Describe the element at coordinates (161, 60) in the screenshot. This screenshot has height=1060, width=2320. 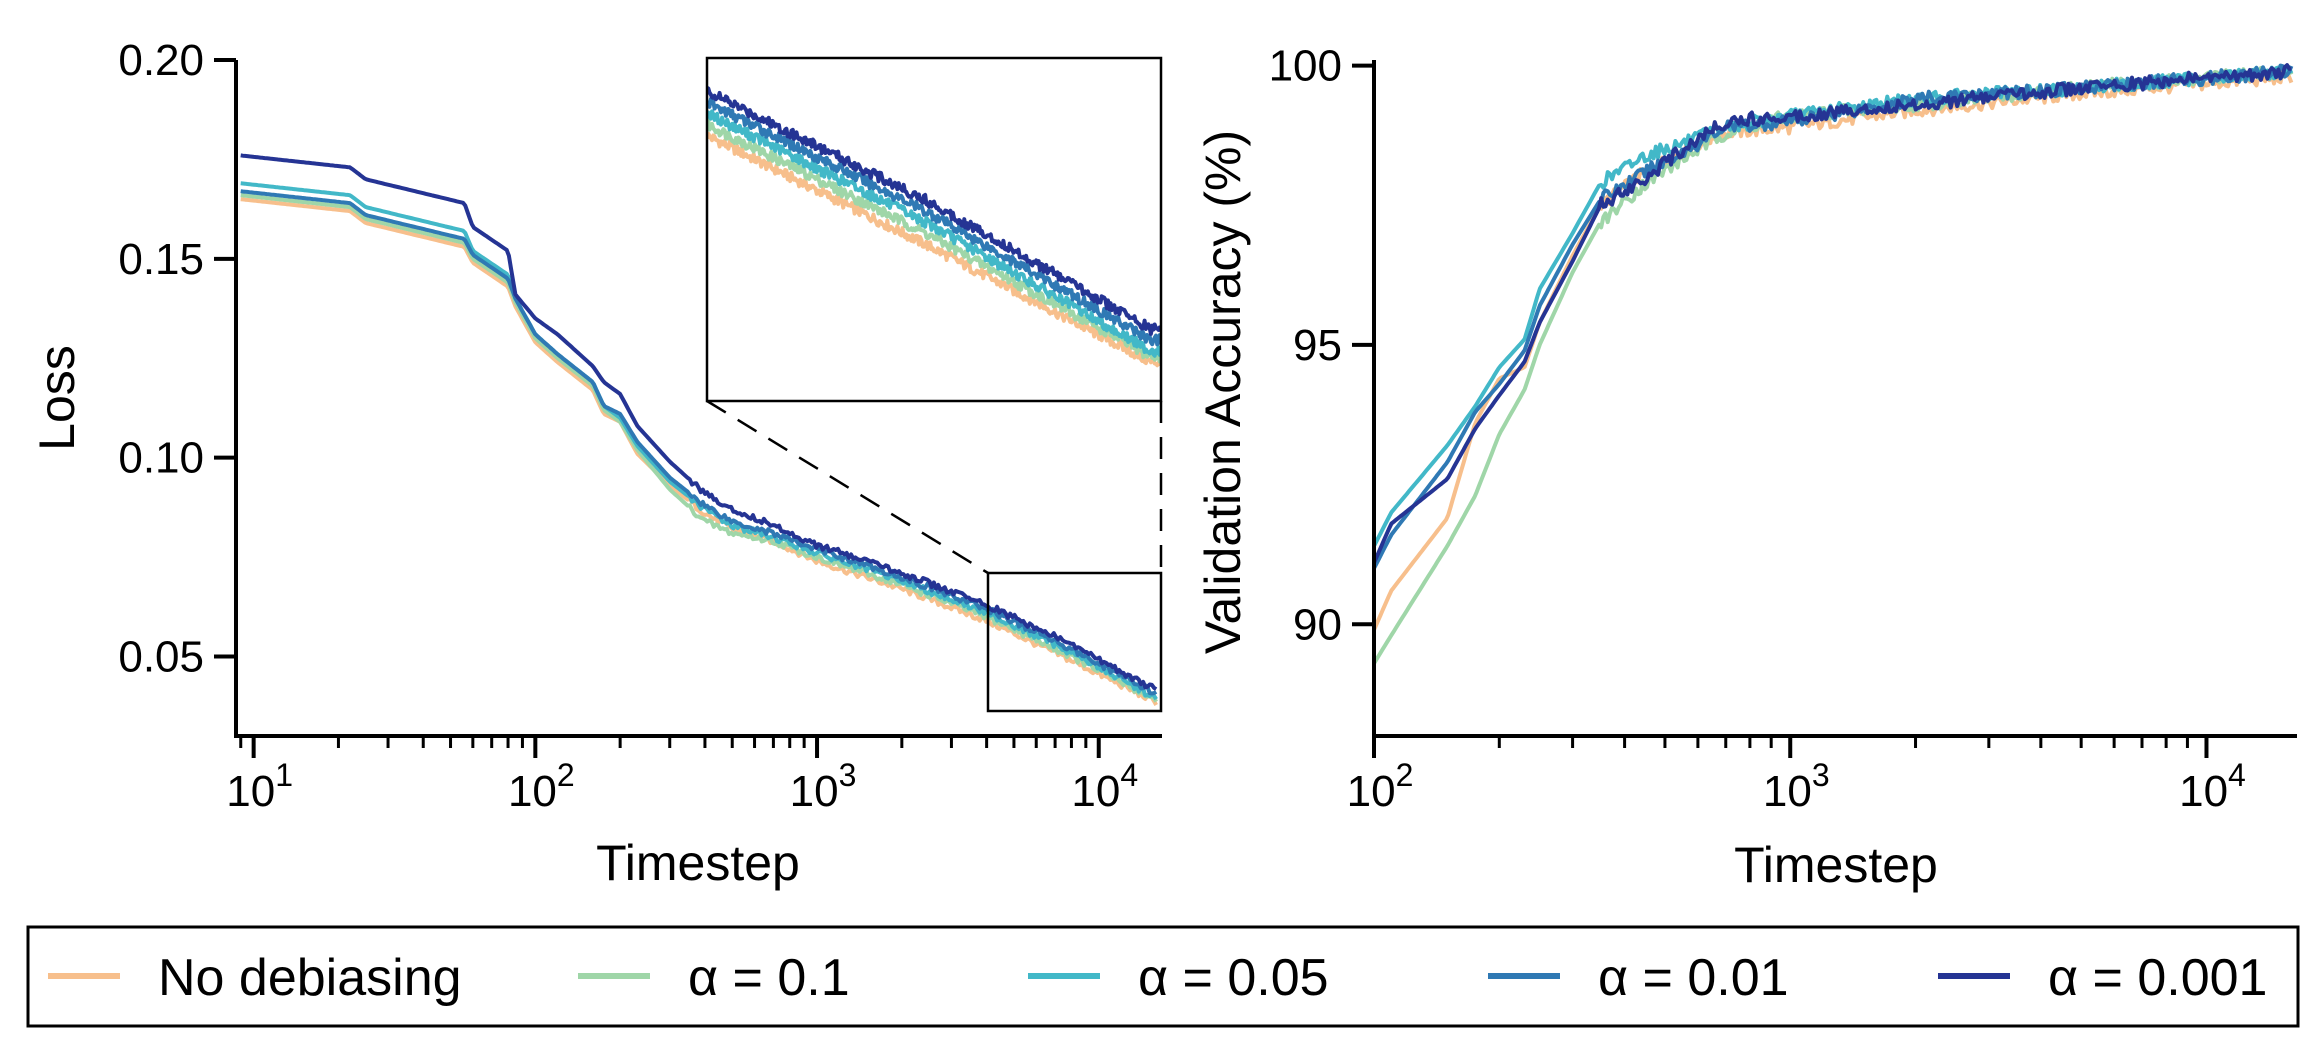
I see `loss-y-tick-label: 0.20` at that location.